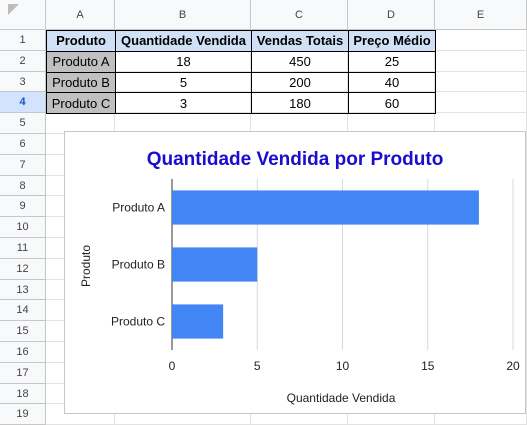 This screenshot has height=425, width=527. What do you see at coordinates (215, 264) in the screenshot?
I see `bar-produto-b` at bounding box center [215, 264].